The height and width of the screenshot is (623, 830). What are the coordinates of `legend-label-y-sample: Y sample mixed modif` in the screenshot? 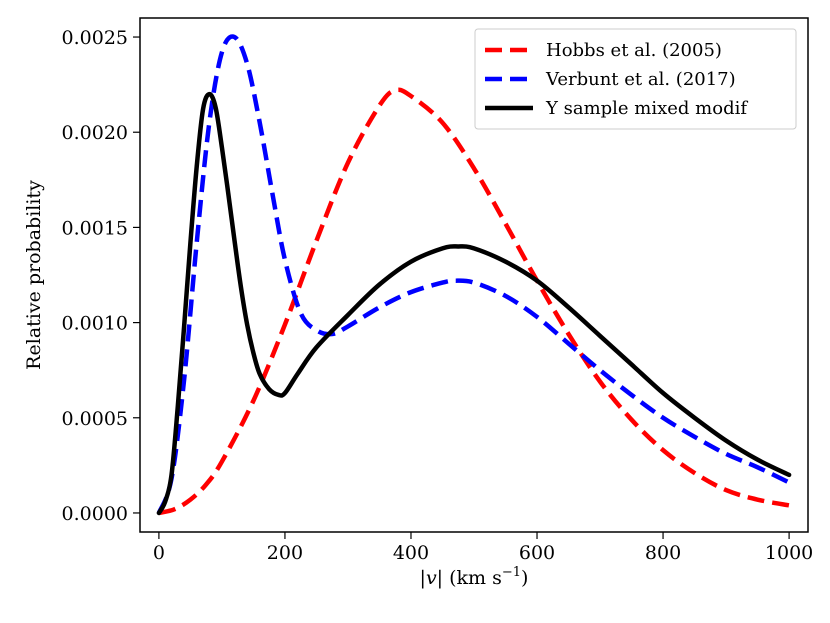 It's located at (646, 108).